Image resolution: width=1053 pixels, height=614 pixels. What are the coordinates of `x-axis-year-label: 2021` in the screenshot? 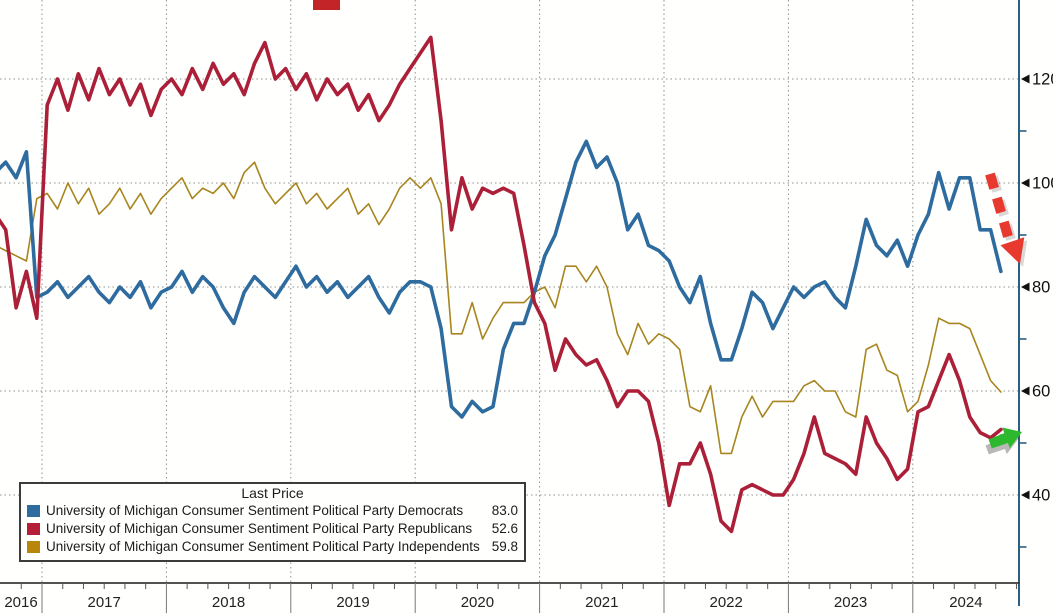 It's located at (601, 602).